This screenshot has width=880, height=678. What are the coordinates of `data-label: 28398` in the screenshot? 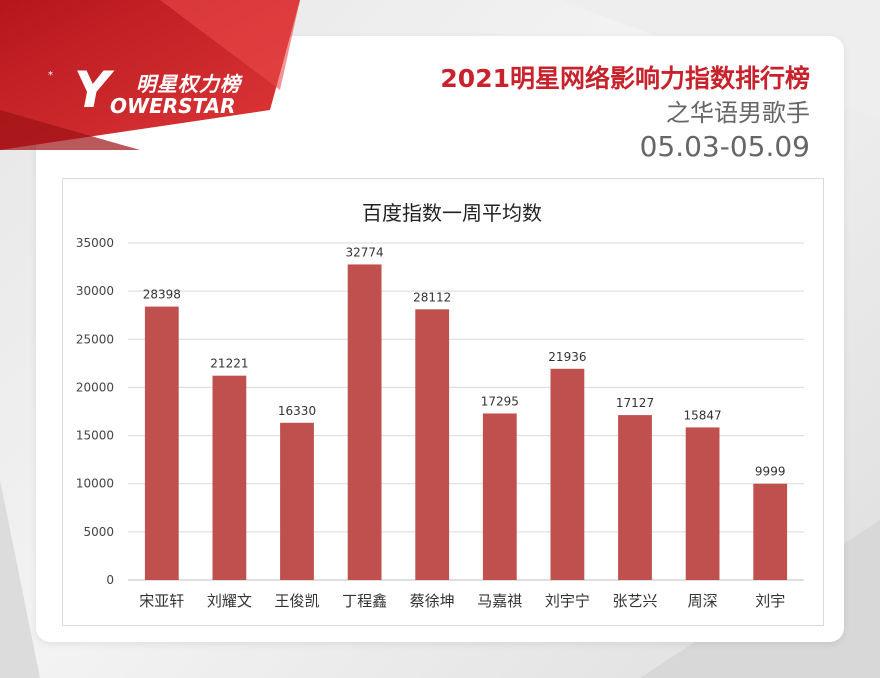 It's located at (162, 295).